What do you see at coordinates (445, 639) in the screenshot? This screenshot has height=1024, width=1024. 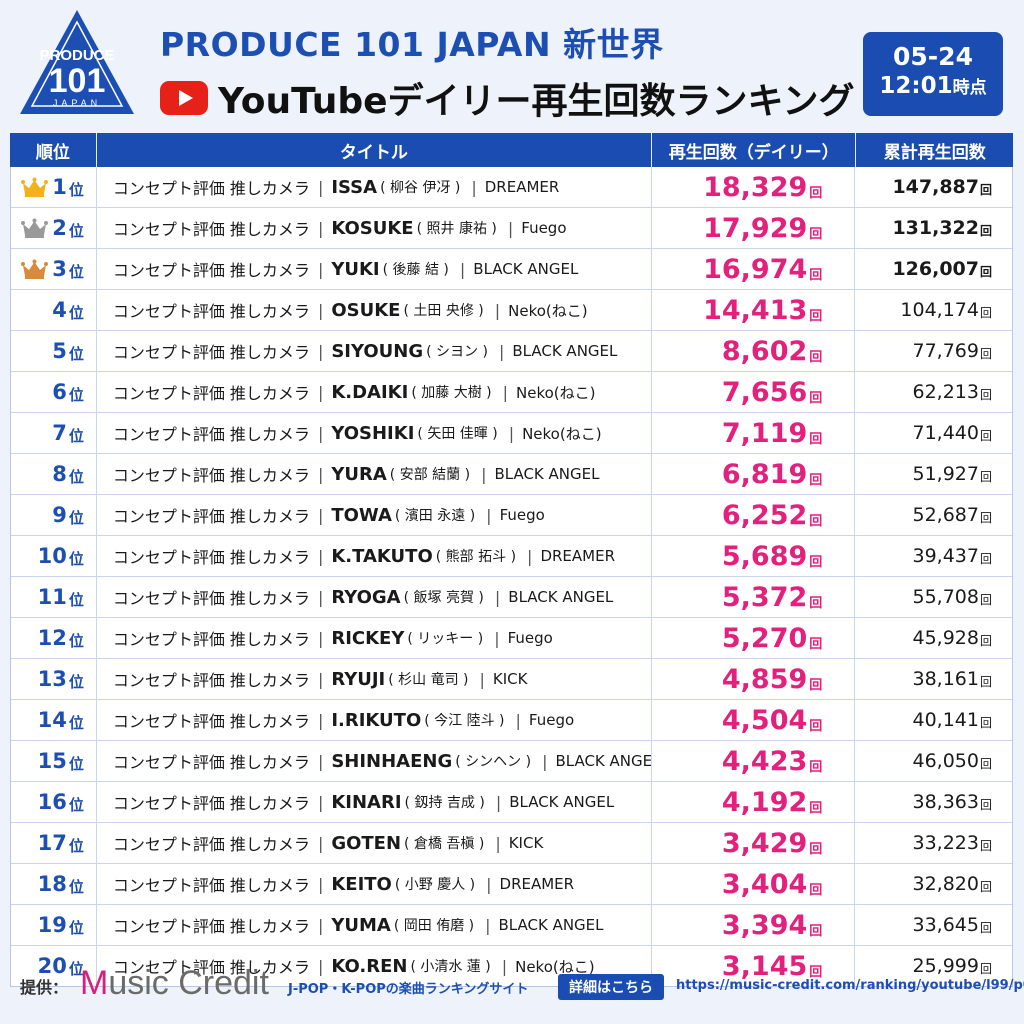 I see `trainee-jp-name: ( リッキー )` at bounding box center [445, 639].